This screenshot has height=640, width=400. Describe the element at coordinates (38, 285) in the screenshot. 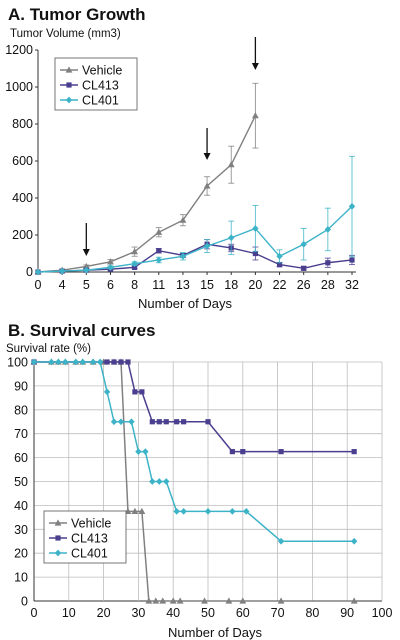

I see `tumor-growth-xtick-label: 0` at that location.